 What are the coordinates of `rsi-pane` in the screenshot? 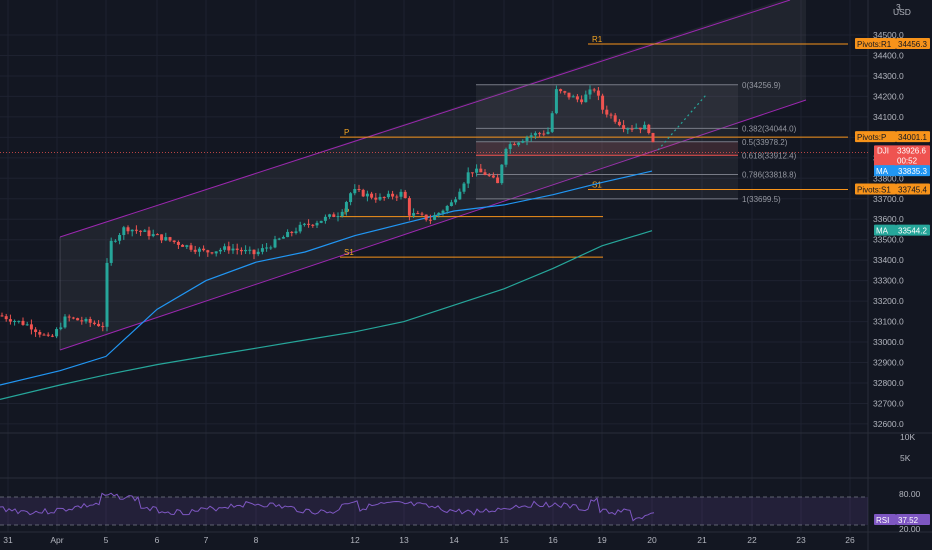 It's located at (434, 509).